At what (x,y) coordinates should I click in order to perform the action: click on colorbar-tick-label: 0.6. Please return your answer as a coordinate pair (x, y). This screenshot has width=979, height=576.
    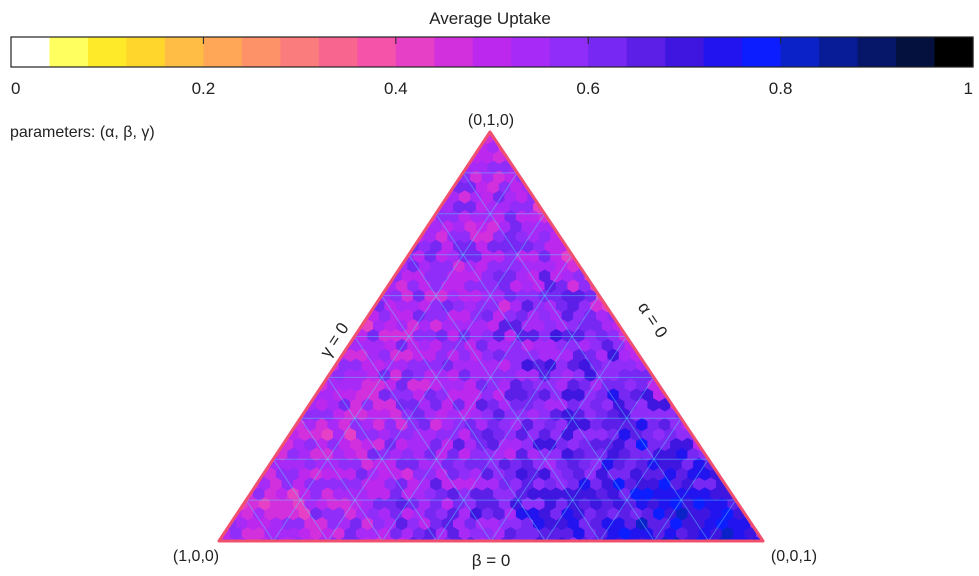
    Looking at the image, I should click on (588, 88).